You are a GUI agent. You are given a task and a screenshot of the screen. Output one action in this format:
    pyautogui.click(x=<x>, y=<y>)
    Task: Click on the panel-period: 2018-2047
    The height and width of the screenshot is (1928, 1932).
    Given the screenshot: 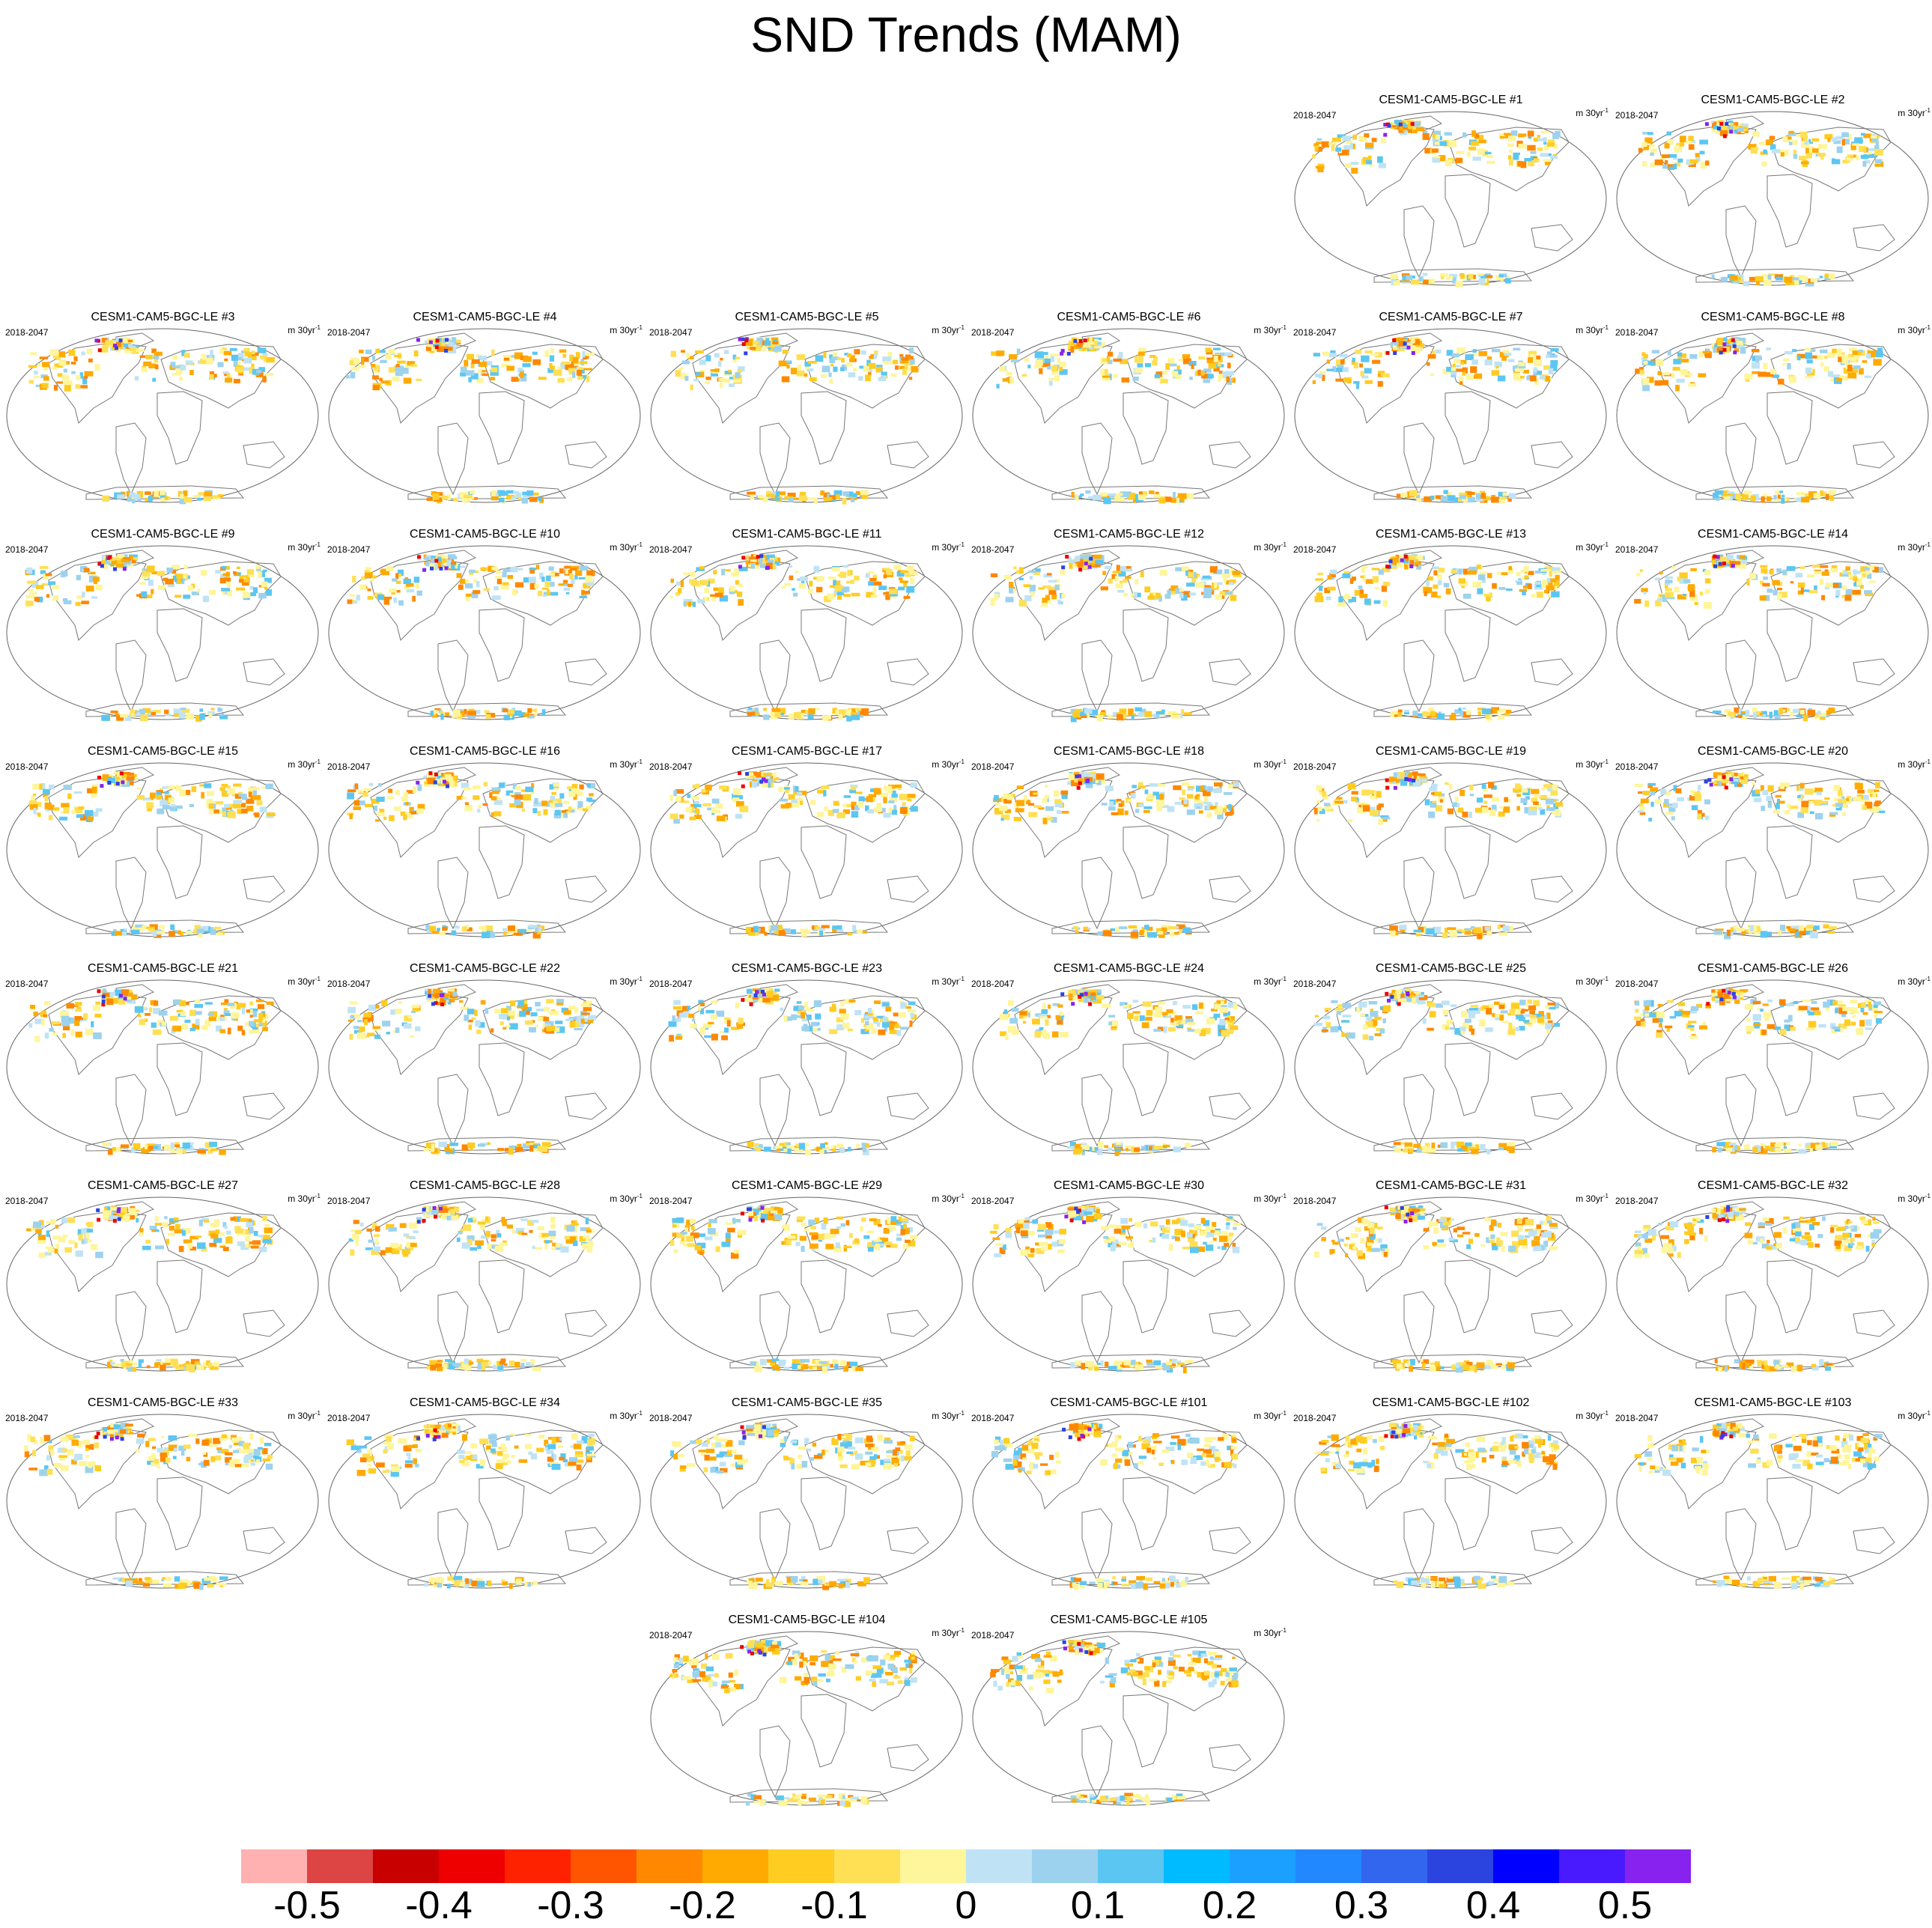 What is the action you would take?
    pyautogui.click(x=27, y=766)
    